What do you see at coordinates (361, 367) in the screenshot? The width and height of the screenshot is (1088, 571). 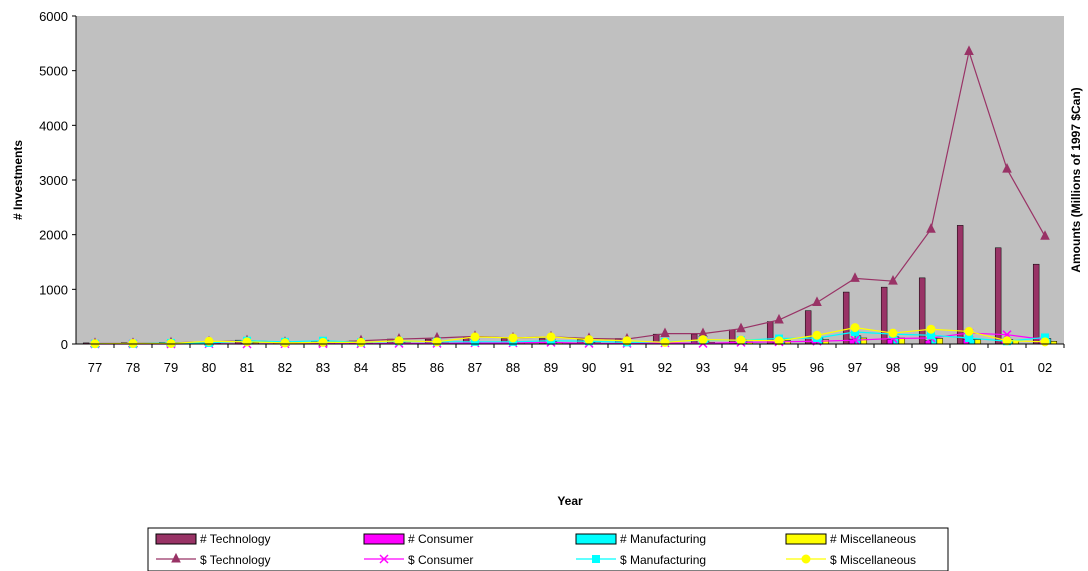 I see `x-tick-label: 84` at bounding box center [361, 367].